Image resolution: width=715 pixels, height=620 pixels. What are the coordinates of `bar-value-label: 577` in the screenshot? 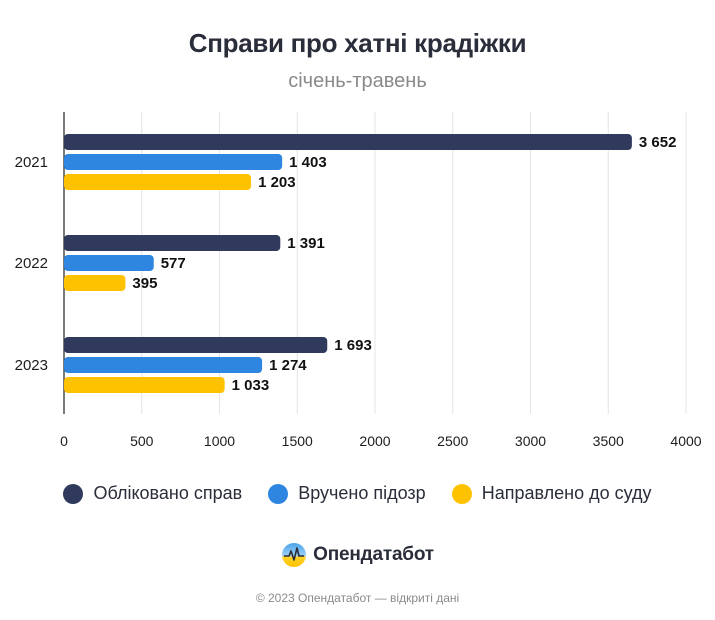 It's located at (173, 263).